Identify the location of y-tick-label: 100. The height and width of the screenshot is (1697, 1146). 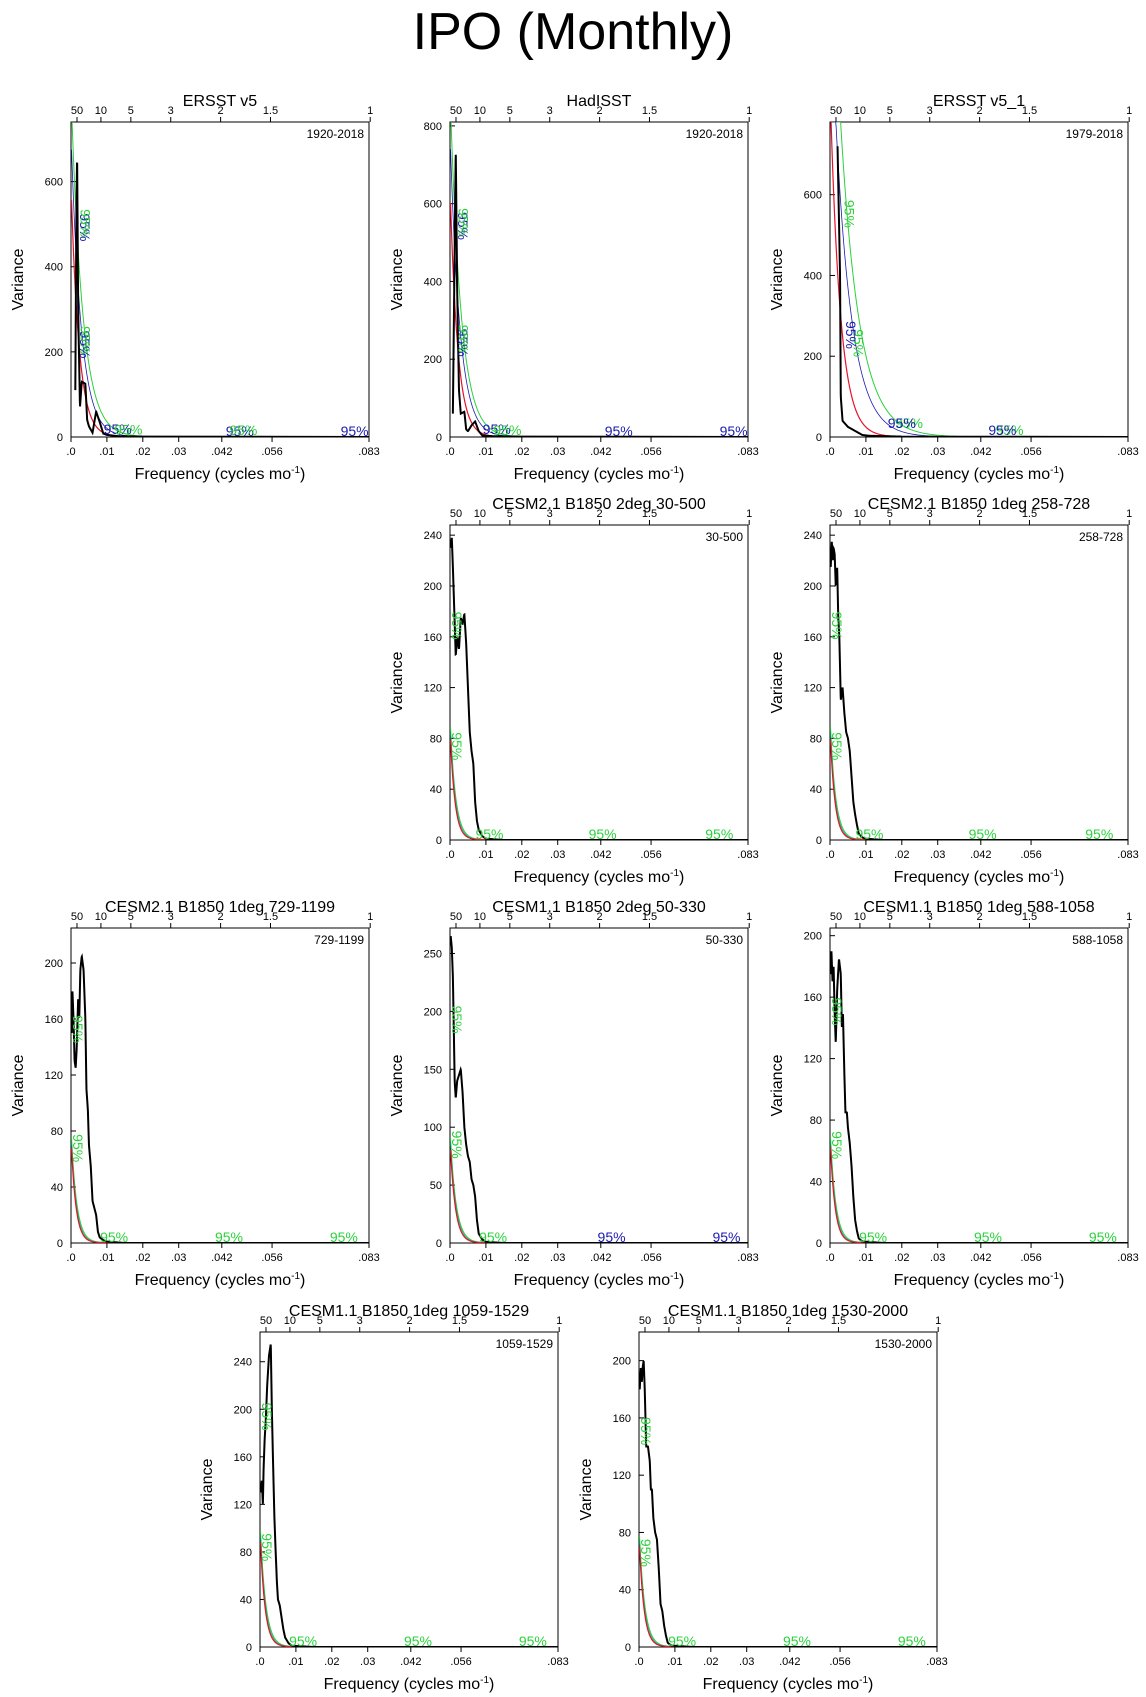
(433, 1128).